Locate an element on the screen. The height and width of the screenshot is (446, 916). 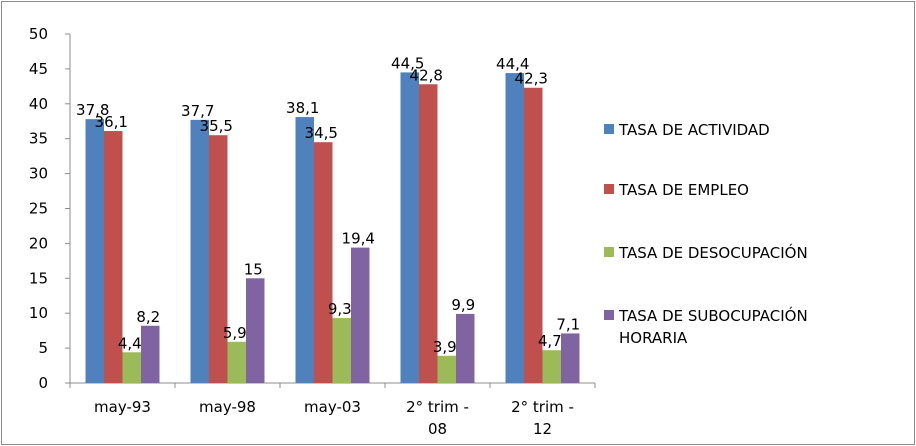
data-label: 7,1 is located at coordinates (568, 324).